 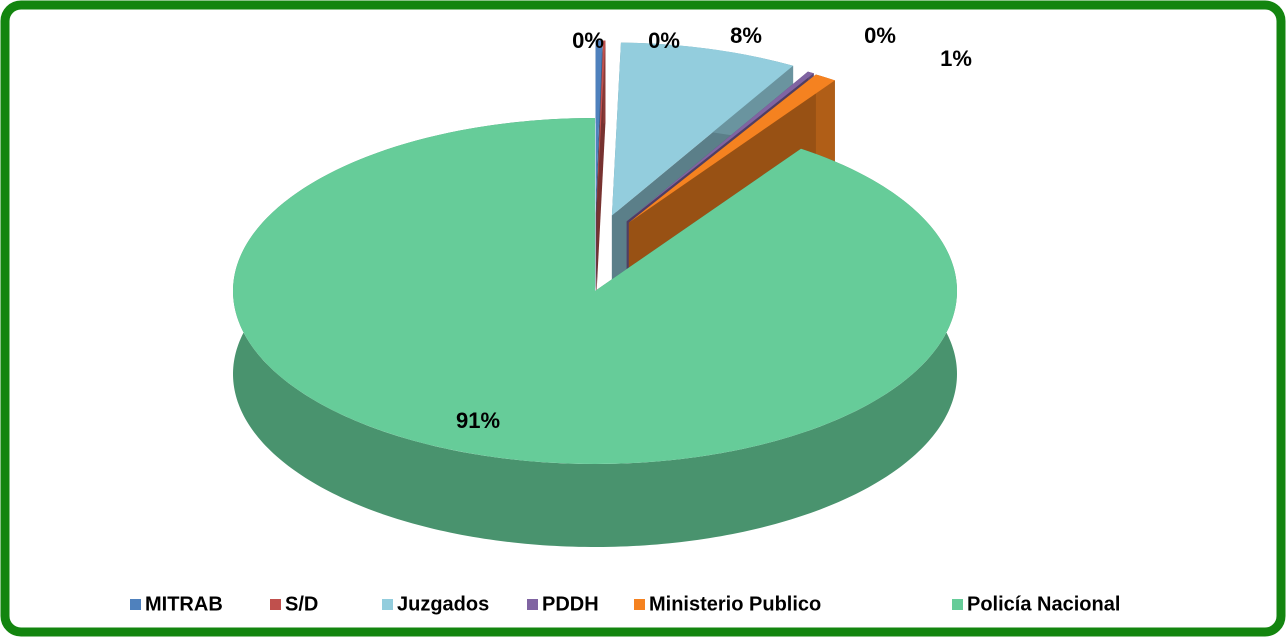 I want to click on legend-label: MITRAB, so click(x=184, y=604).